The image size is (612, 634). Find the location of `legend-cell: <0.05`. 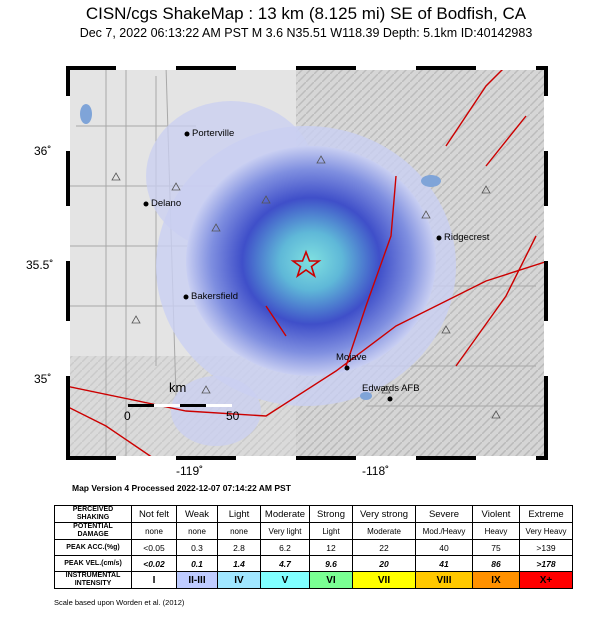

legend-cell: <0.05 is located at coordinates (154, 547).